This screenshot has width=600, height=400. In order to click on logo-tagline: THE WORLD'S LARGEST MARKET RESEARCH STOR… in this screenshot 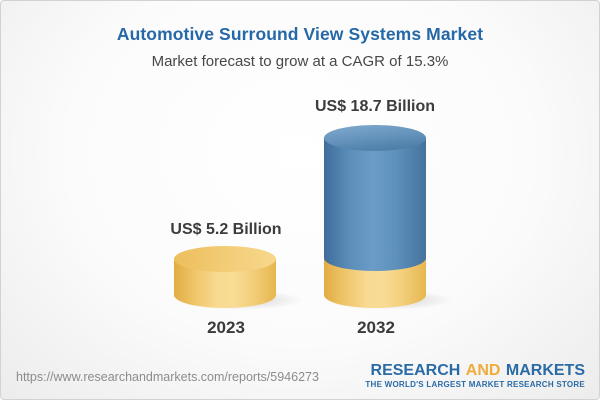, I will do `click(475, 384)`.